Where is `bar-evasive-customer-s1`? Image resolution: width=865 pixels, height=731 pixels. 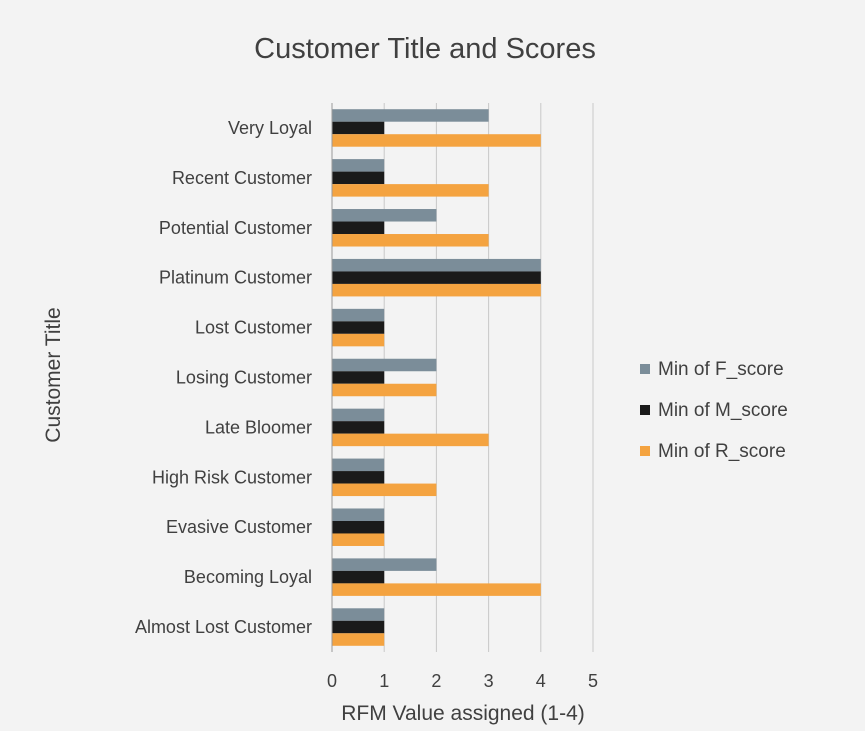
bar-evasive-customer-s1 is located at coordinates (358, 514).